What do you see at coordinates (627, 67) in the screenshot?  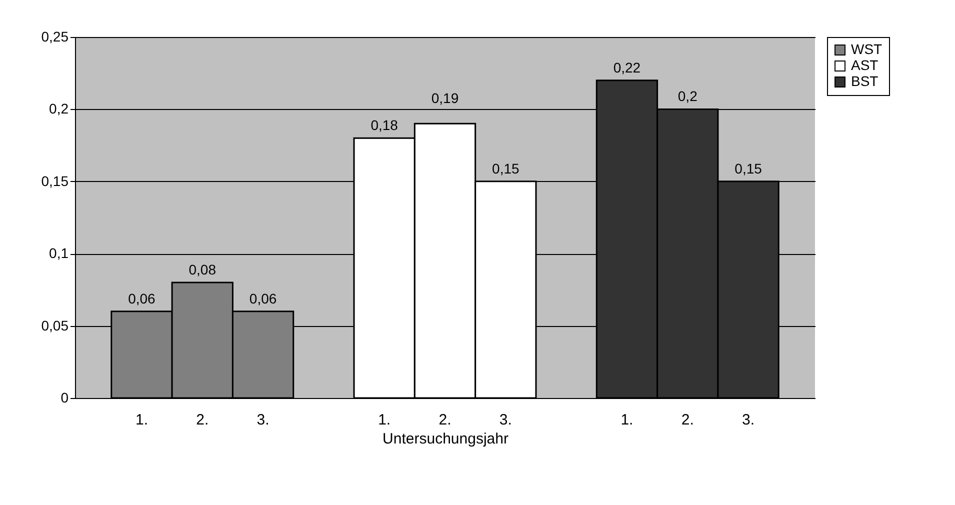 I see `data-label: 0,22` at bounding box center [627, 67].